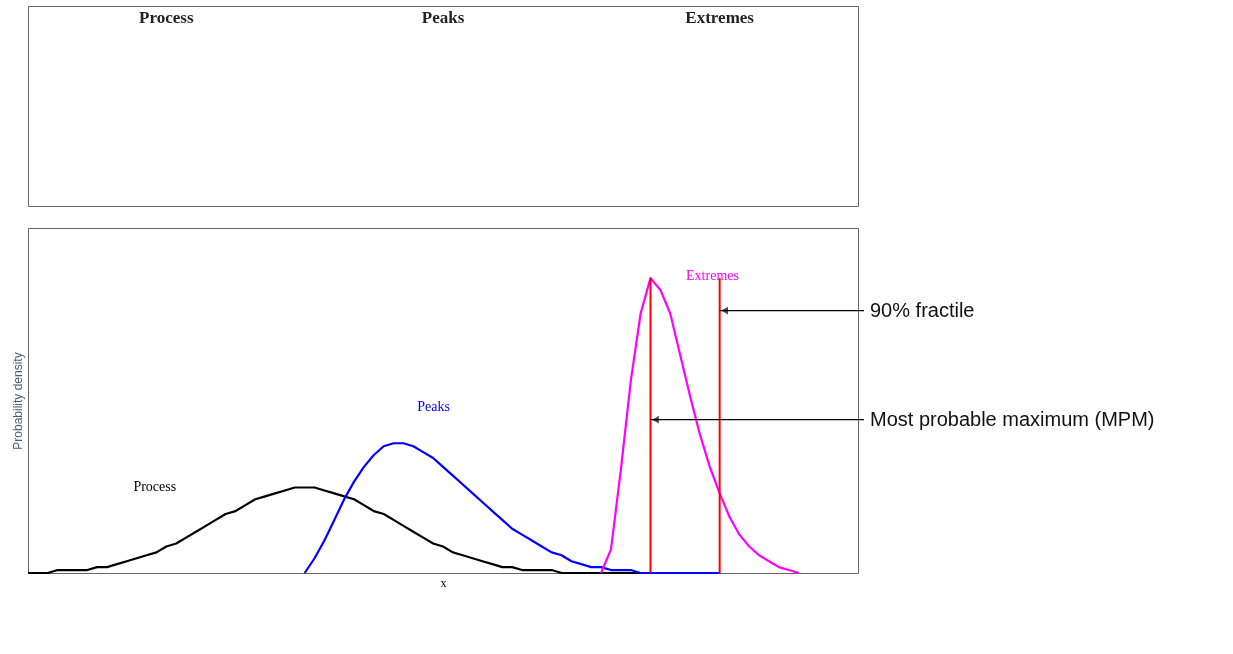  I want to click on y-axis-title: Probability density, so click(17, 401).